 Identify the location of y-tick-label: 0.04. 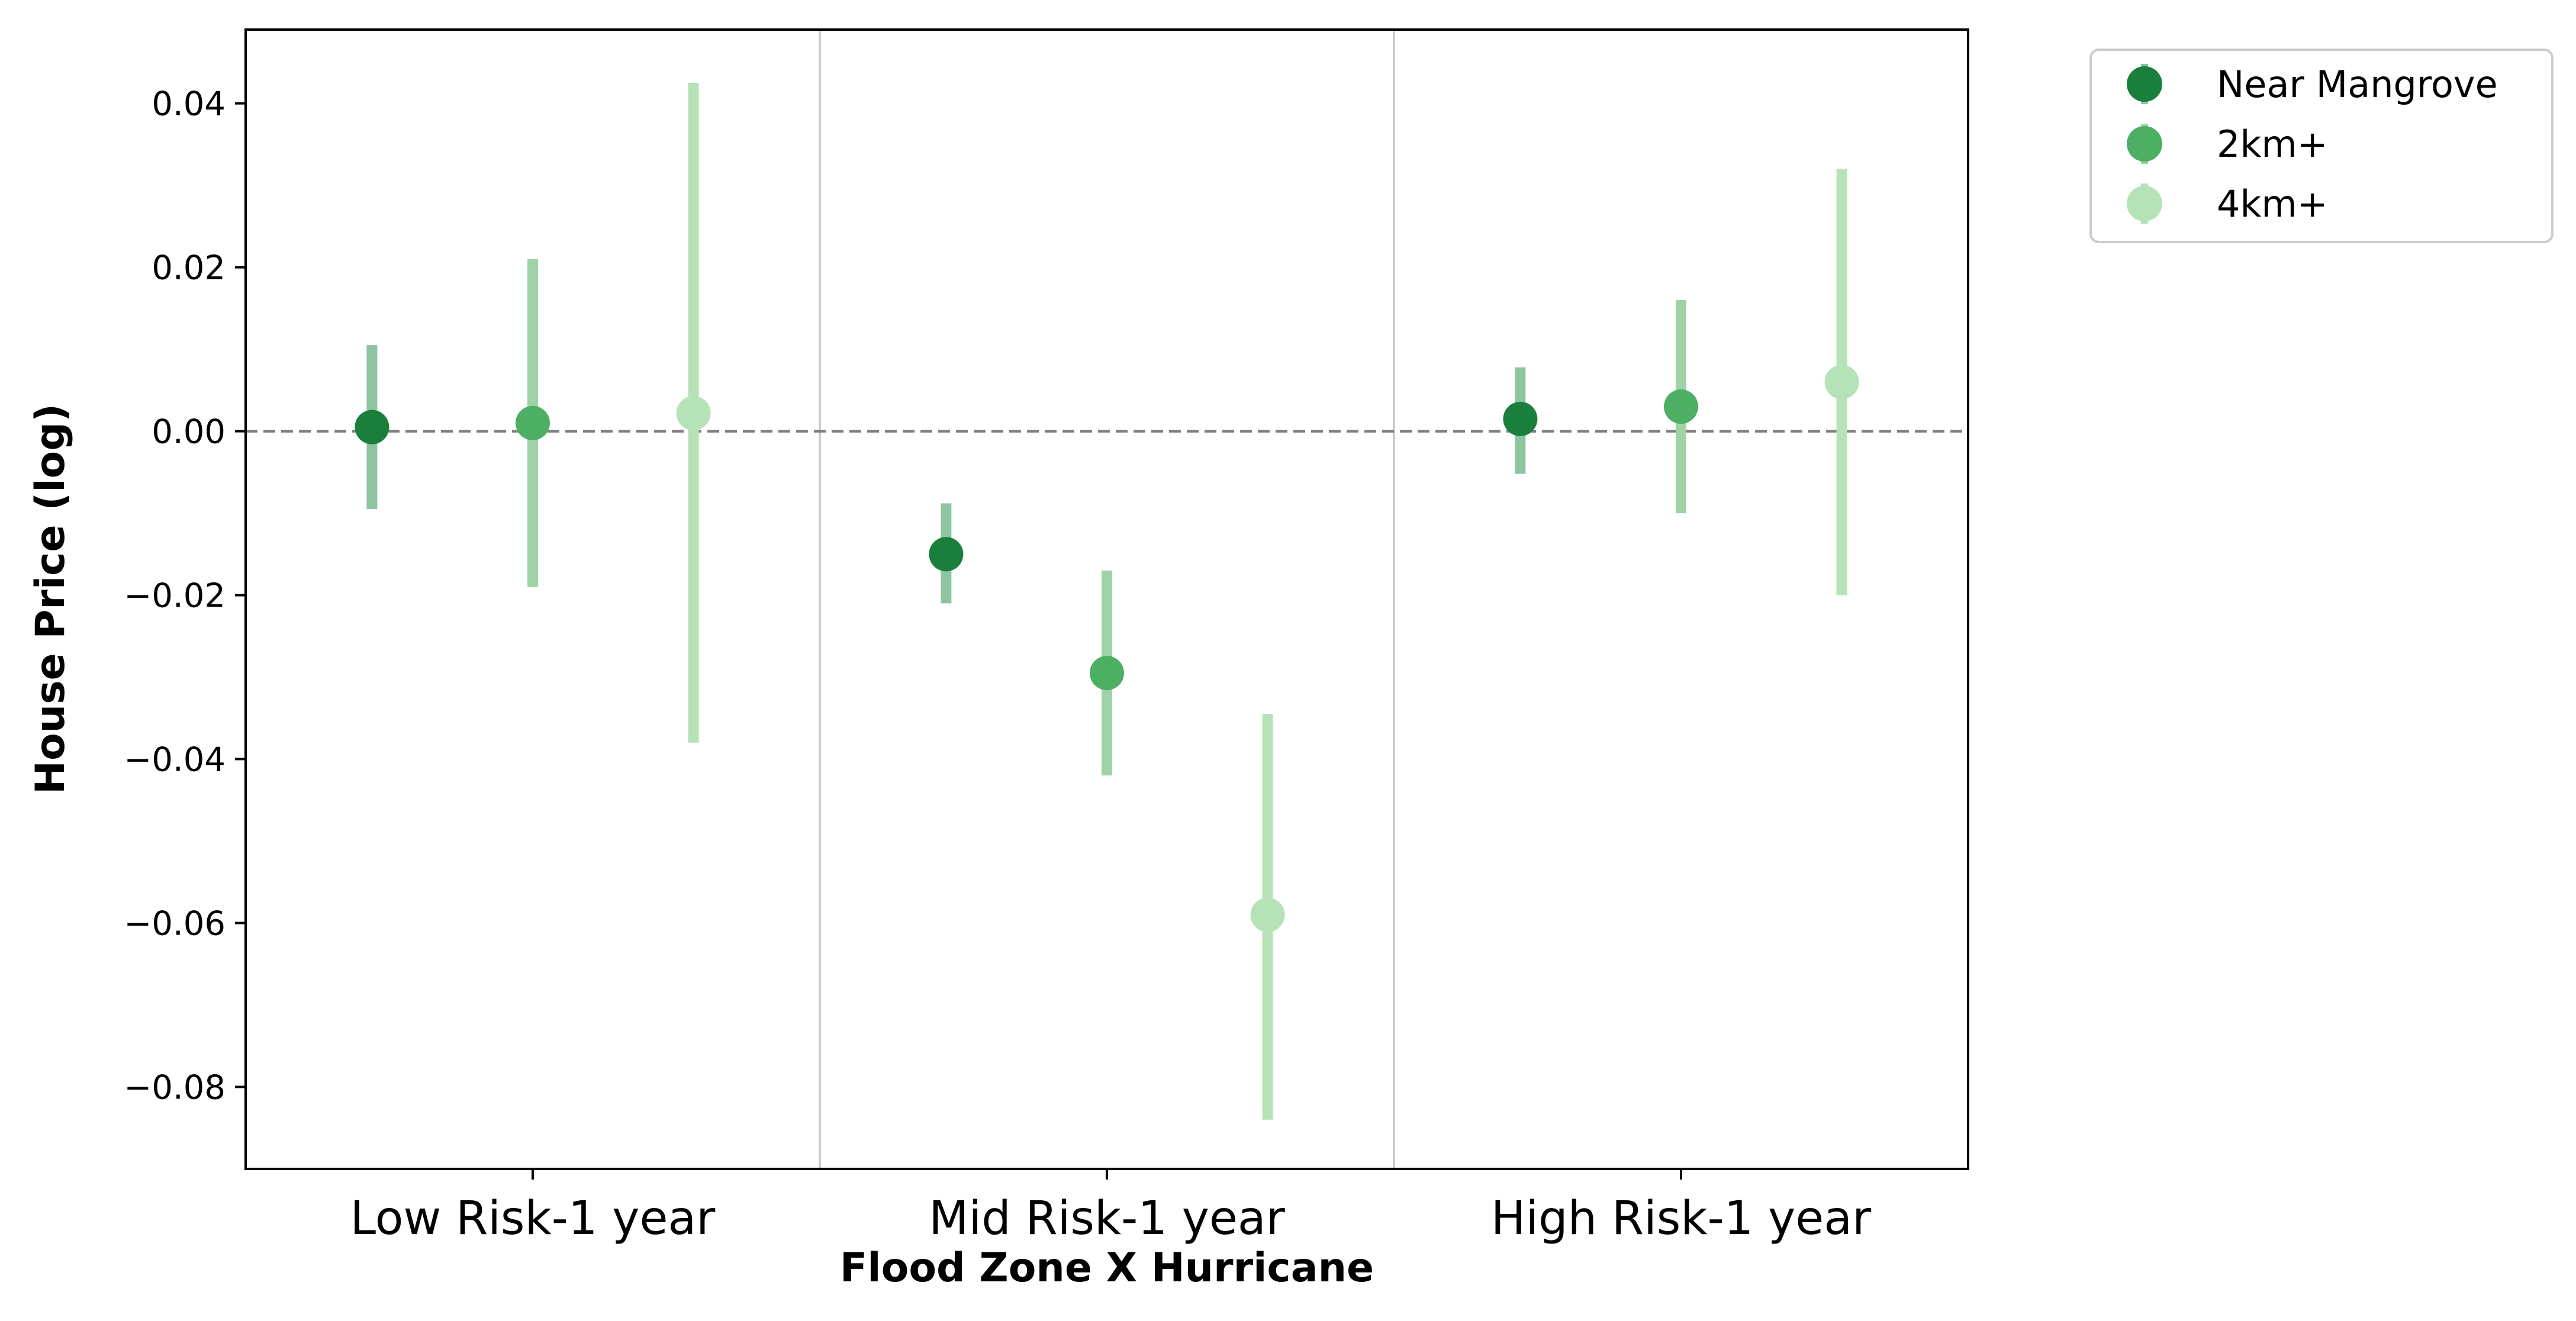
(189, 104).